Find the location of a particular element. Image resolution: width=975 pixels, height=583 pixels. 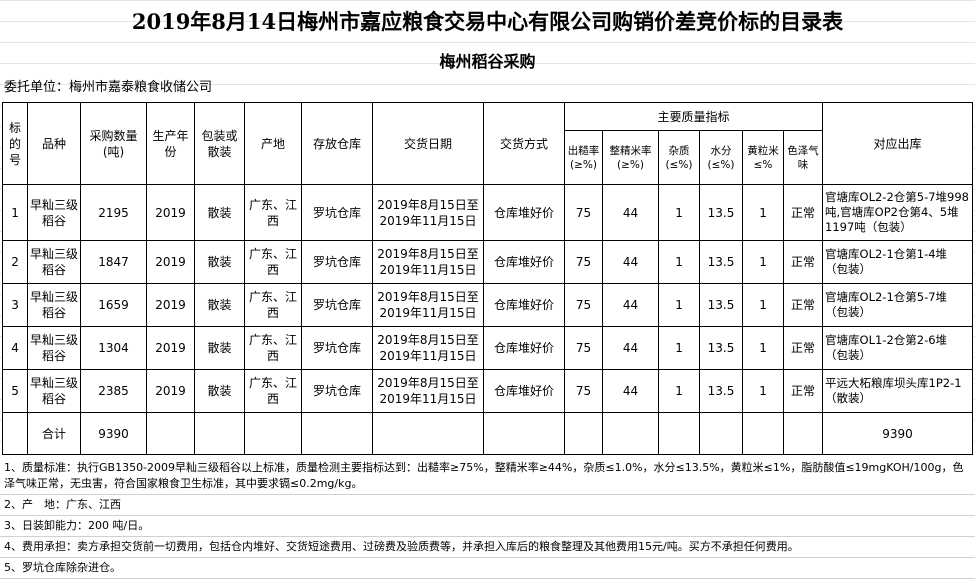

cell-qty: 1659 is located at coordinates (114, 305).